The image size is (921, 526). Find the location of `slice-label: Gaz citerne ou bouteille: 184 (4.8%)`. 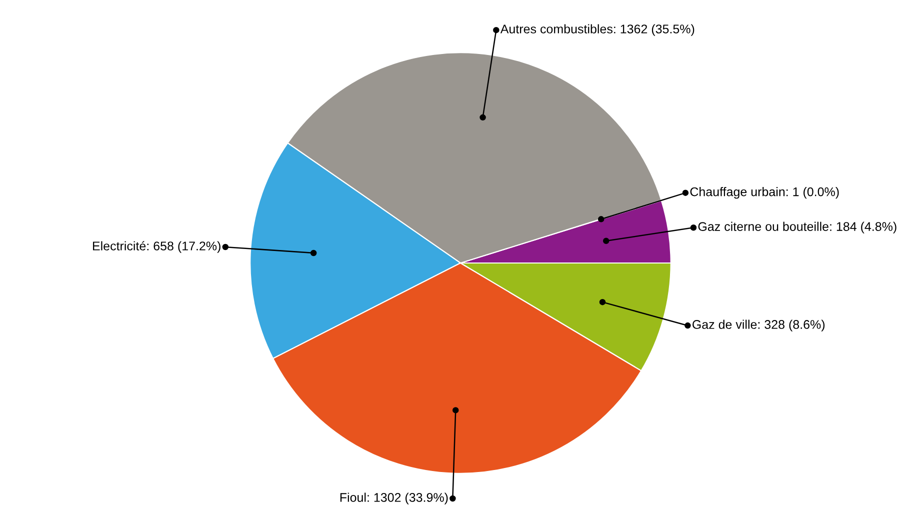

slice-label: Gaz citerne ou bouteille: 184 (4.8%) is located at coordinates (797, 228).